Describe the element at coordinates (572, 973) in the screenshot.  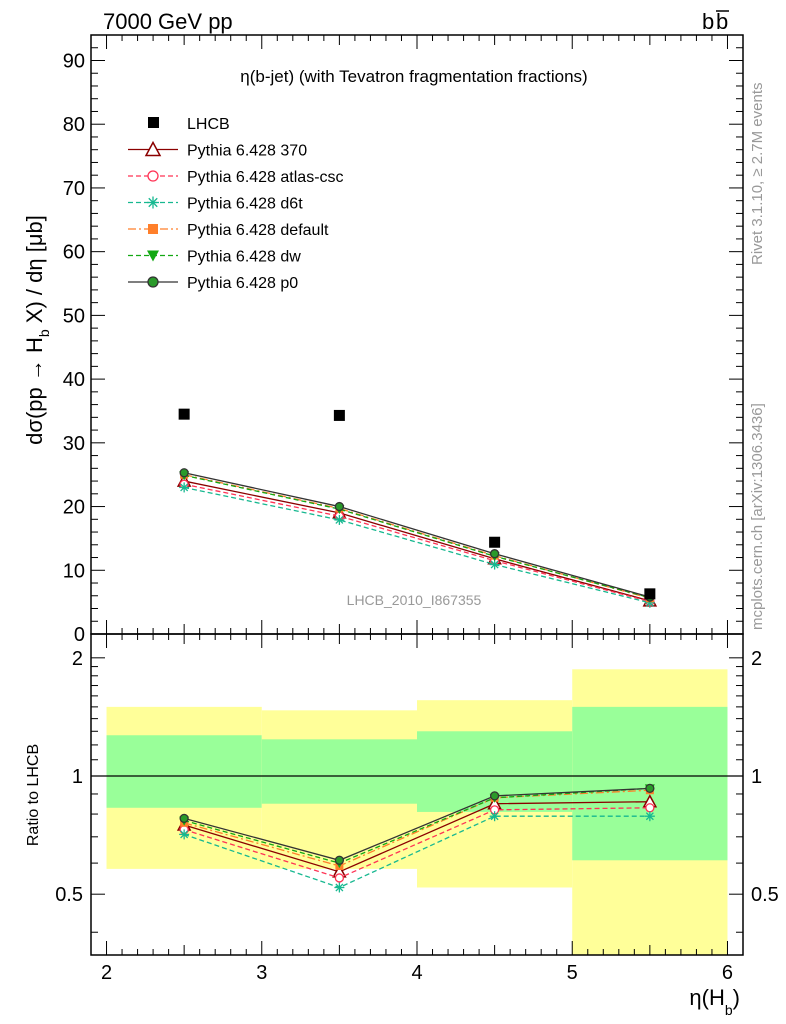
I see `x-tick-label: 5` at that location.